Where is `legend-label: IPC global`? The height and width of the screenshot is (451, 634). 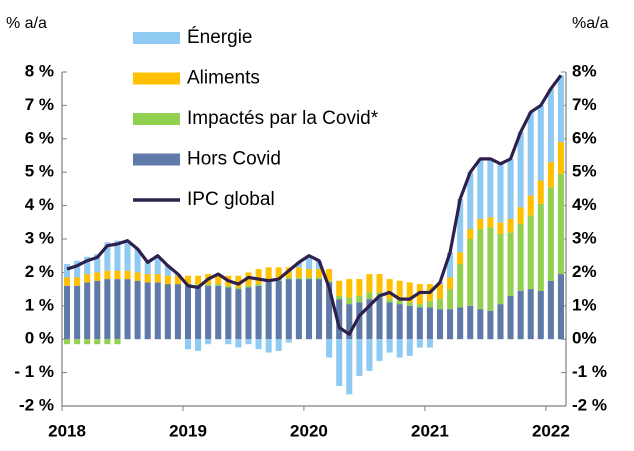
legend-label: IPC global is located at coordinates (231, 199).